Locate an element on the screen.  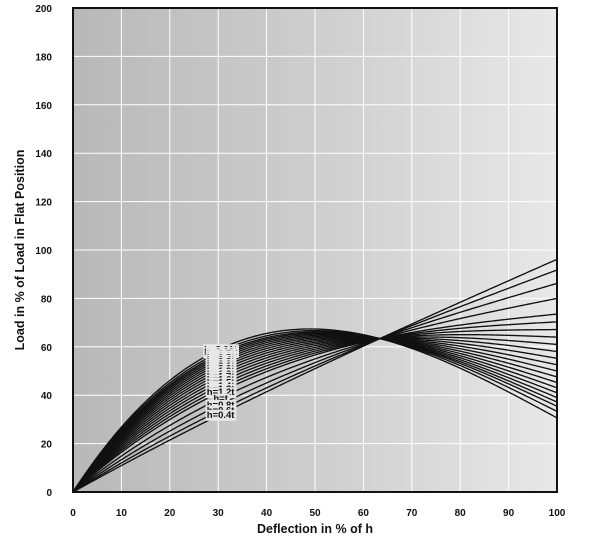
series-label: h=0.8t is located at coordinates (221, 405).